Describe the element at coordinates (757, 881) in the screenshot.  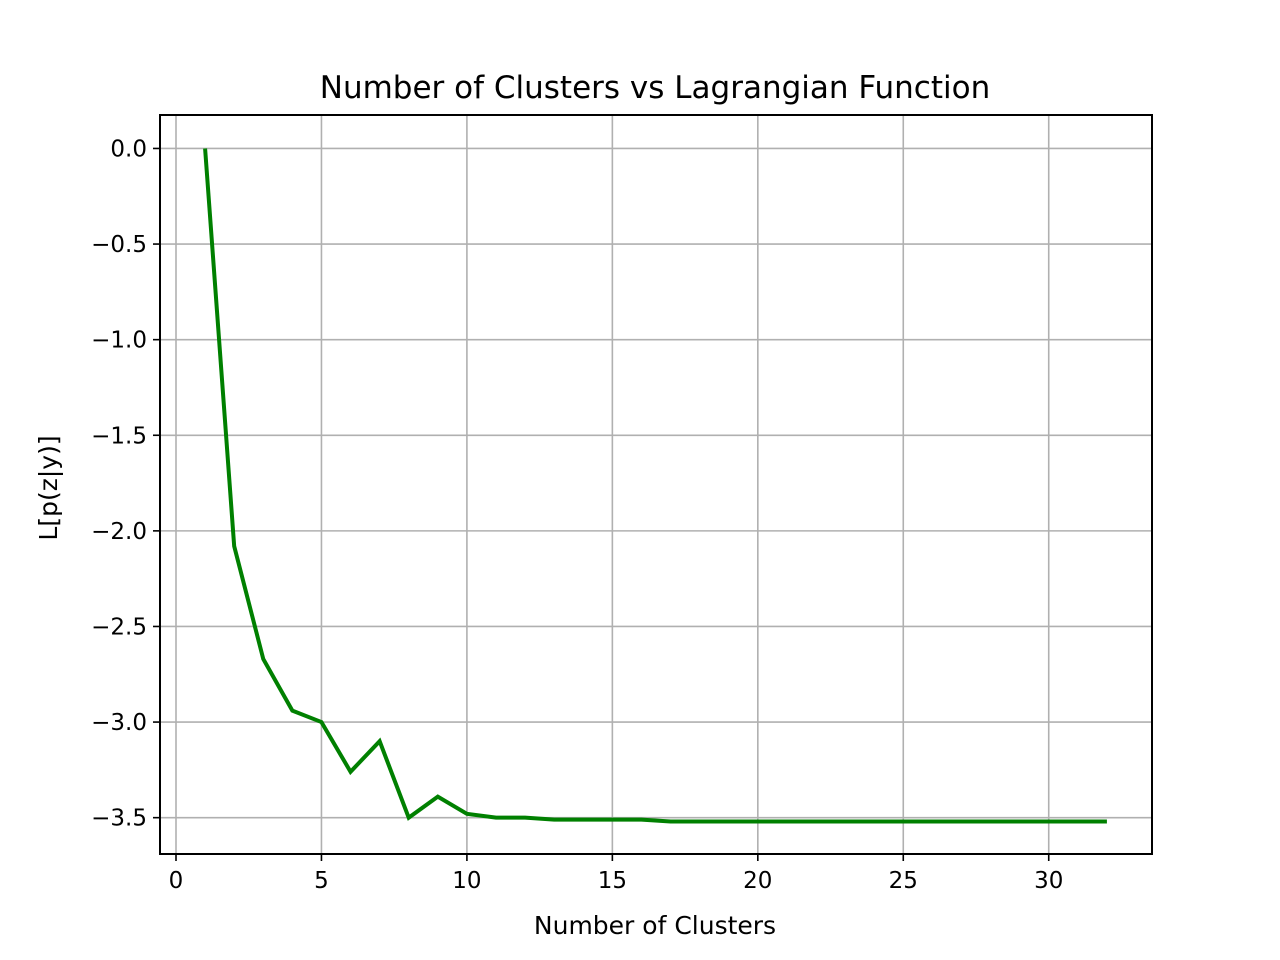
I see `x-tick-label: 20` at that location.